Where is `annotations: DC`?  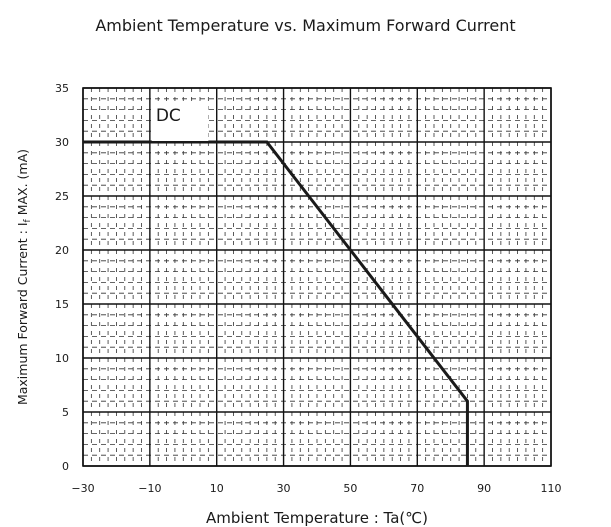 annotations: DC is located at coordinates (180, 121).